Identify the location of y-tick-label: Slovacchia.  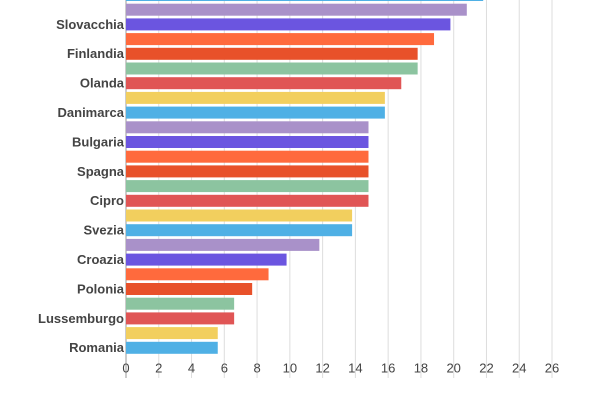
(90, 24).